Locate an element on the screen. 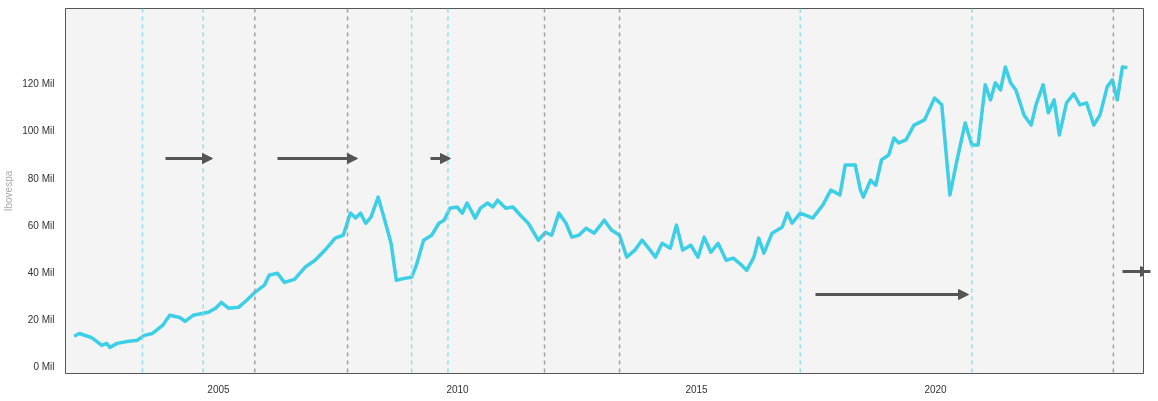 Image resolution: width=1158 pixels, height=401 pixels. y-tick-label: 20 Mil is located at coordinates (41, 319).